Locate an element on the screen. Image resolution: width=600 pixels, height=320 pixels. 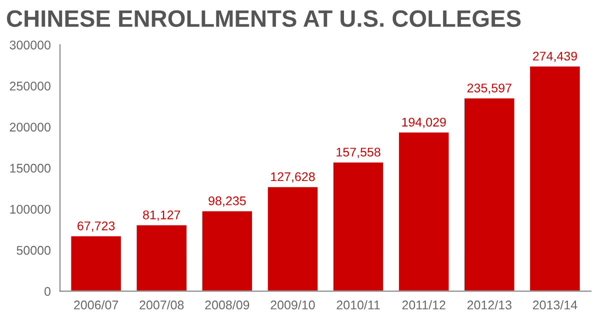
y-tick-label: 300000 is located at coordinates (30, 45).